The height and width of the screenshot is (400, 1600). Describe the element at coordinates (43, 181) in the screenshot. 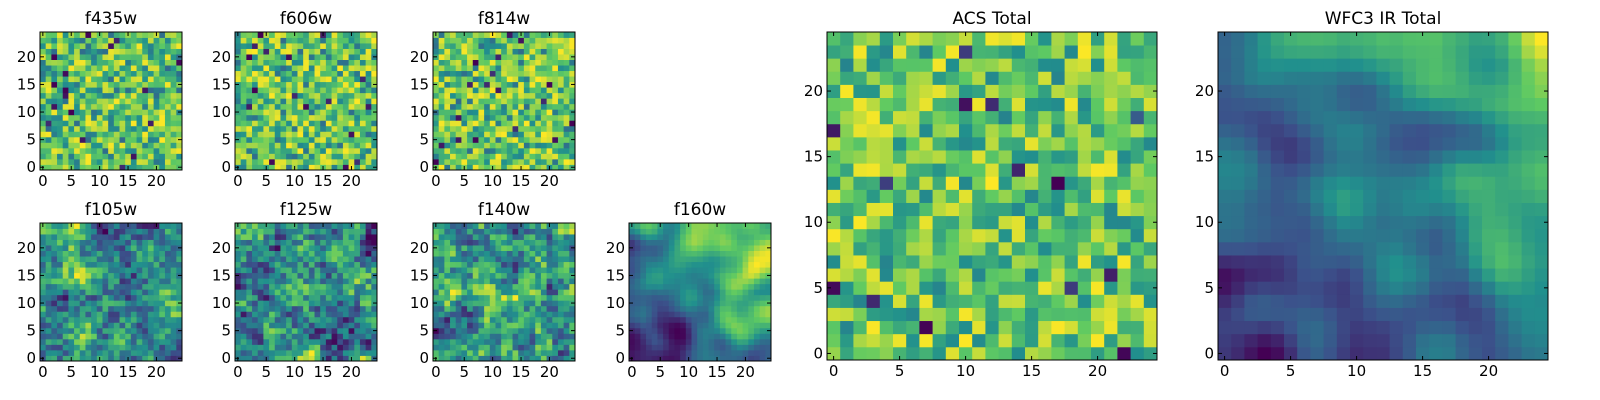

I see `x-tick-label: 0` at that location.